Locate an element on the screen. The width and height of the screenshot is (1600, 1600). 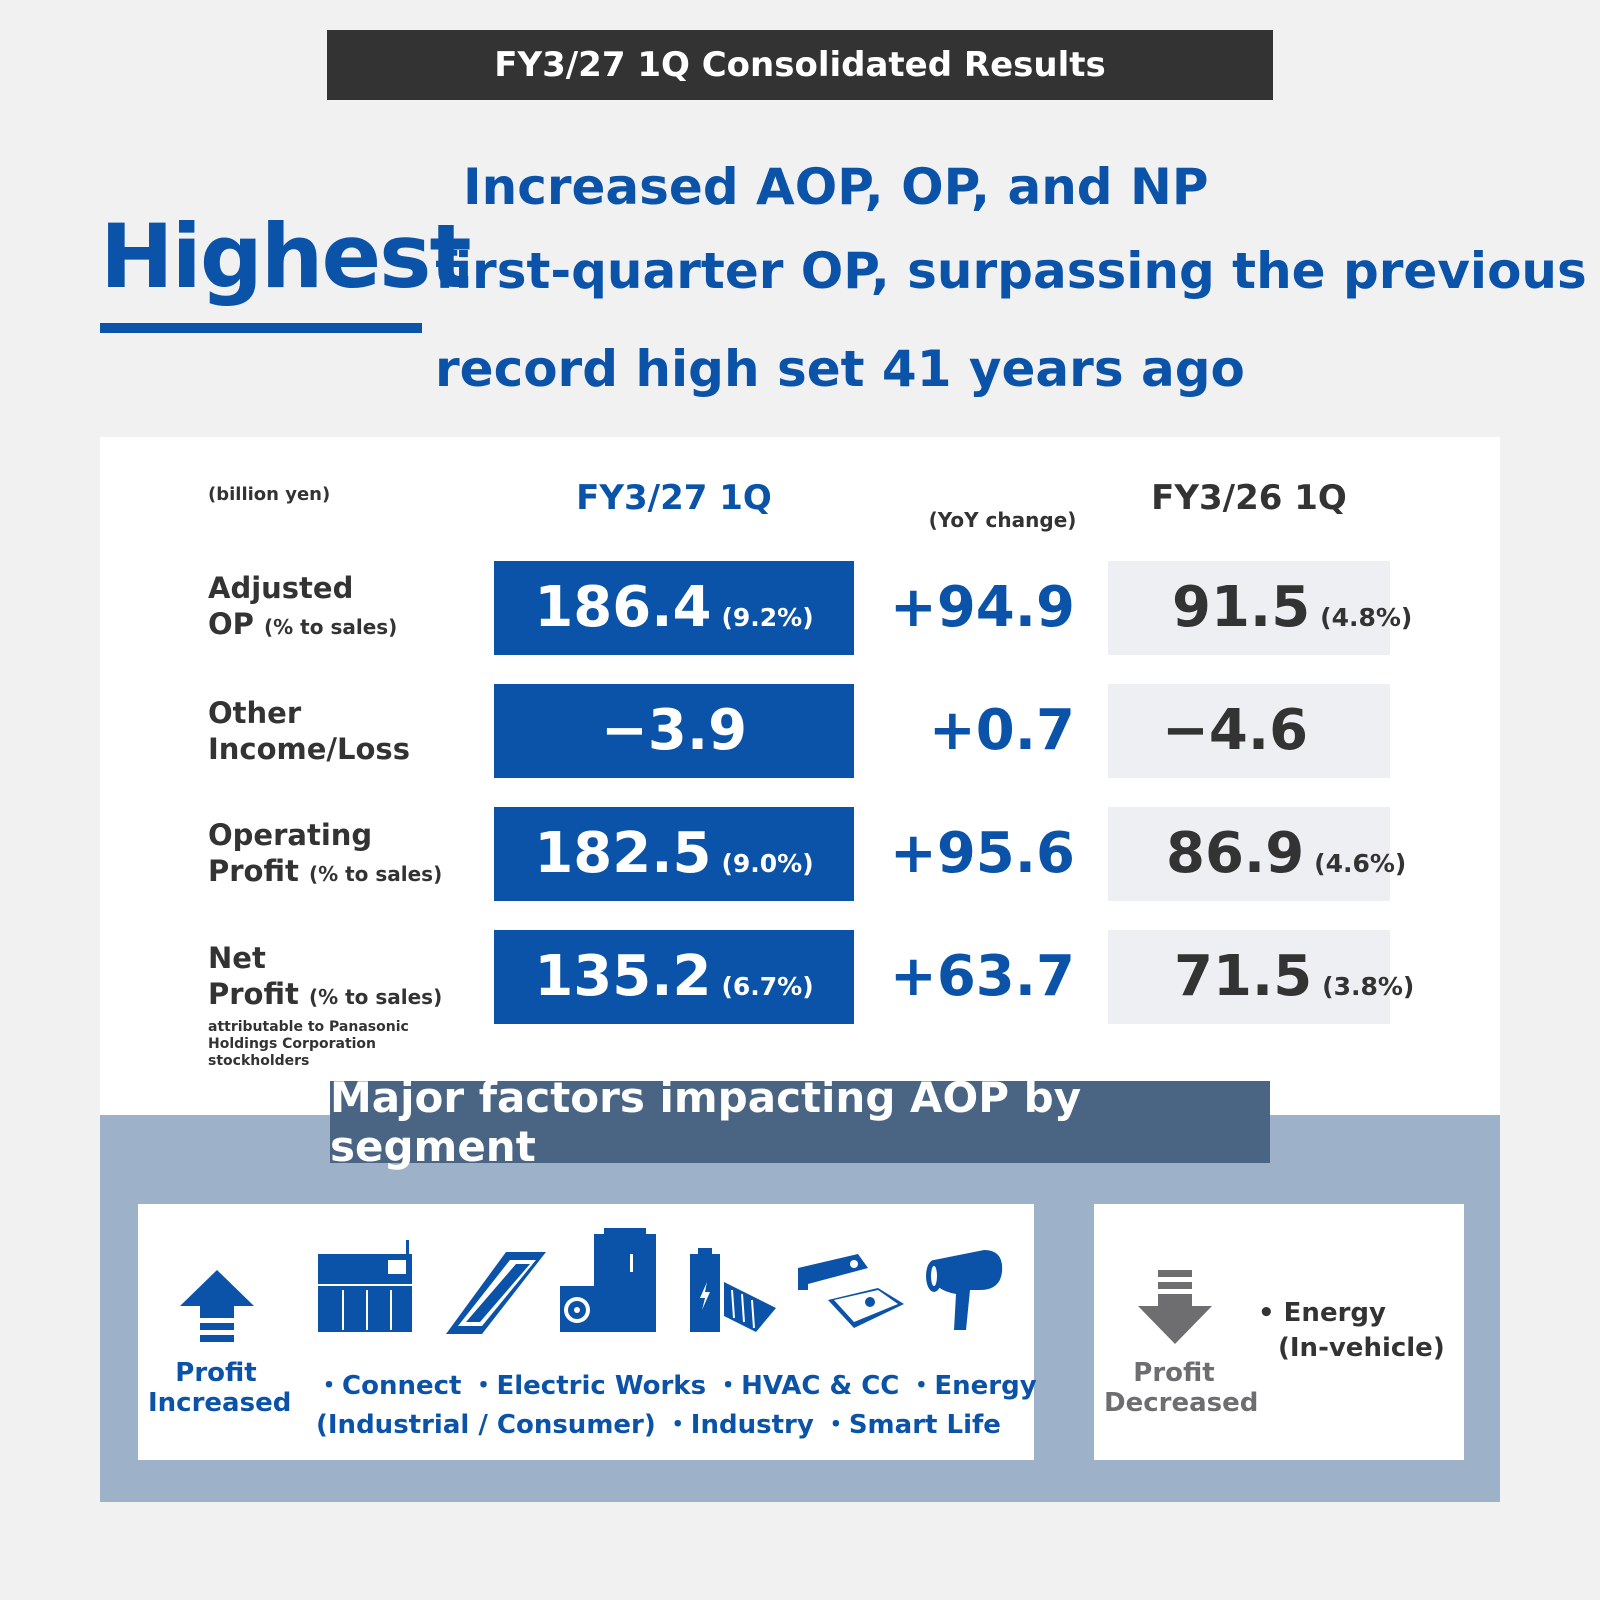
prior-pct: (3.8%) is located at coordinates (1368, 986).